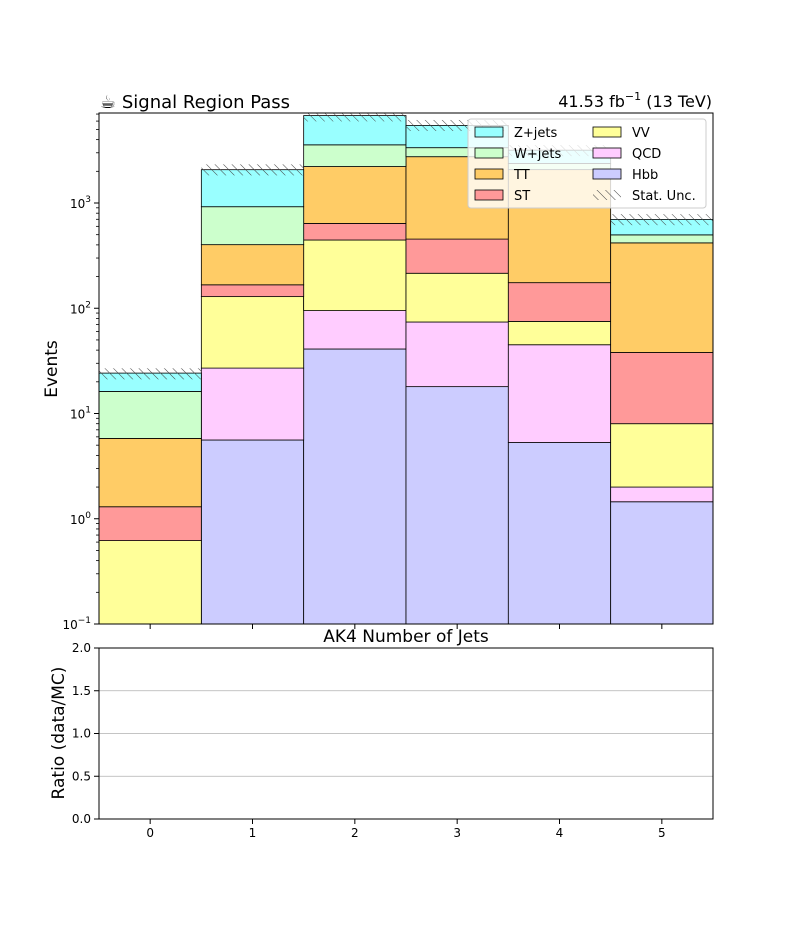 The image size is (792, 936). What do you see at coordinates (646, 154) in the screenshot?
I see `legend-label-qcd: QCD` at bounding box center [646, 154].